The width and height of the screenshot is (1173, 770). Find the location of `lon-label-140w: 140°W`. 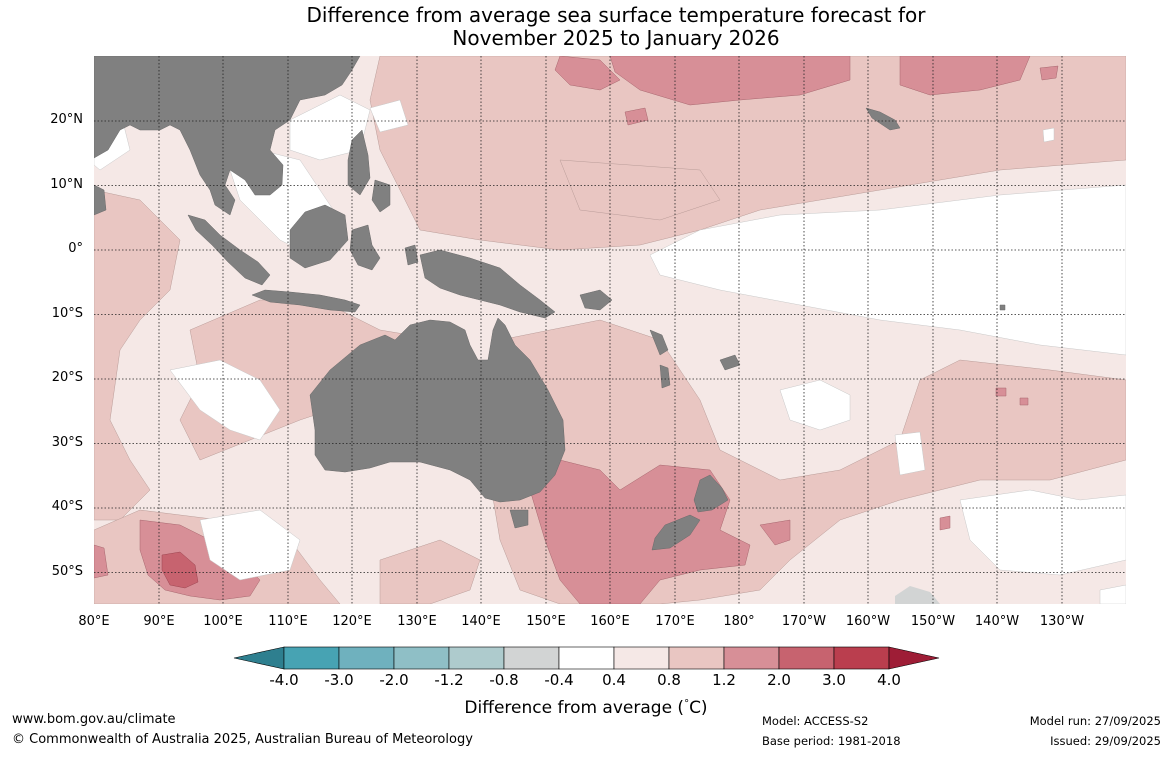

lon-label-140w: 140°W is located at coordinates (997, 621).